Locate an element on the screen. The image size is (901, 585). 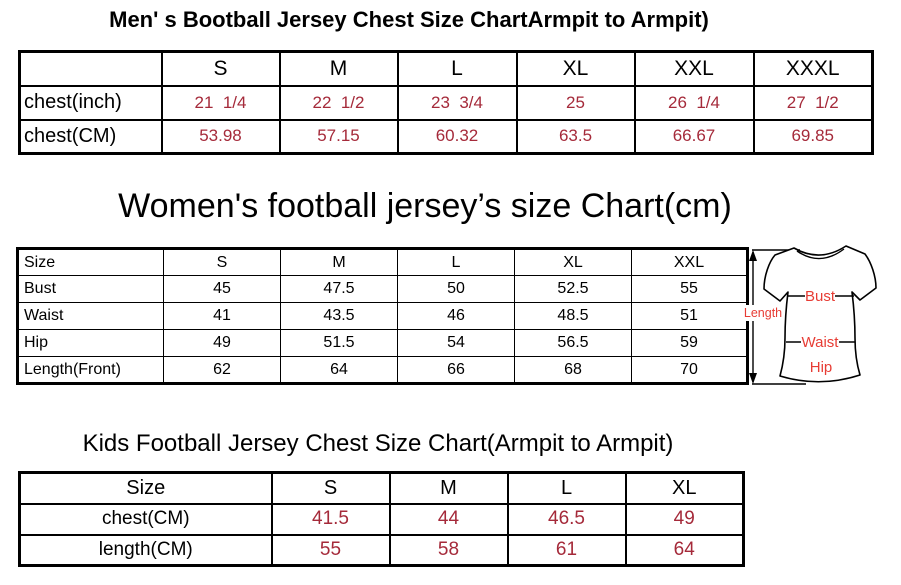
womens-length-row: Length(Front) 62 64 66 68 70 is located at coordinates (382, 370).